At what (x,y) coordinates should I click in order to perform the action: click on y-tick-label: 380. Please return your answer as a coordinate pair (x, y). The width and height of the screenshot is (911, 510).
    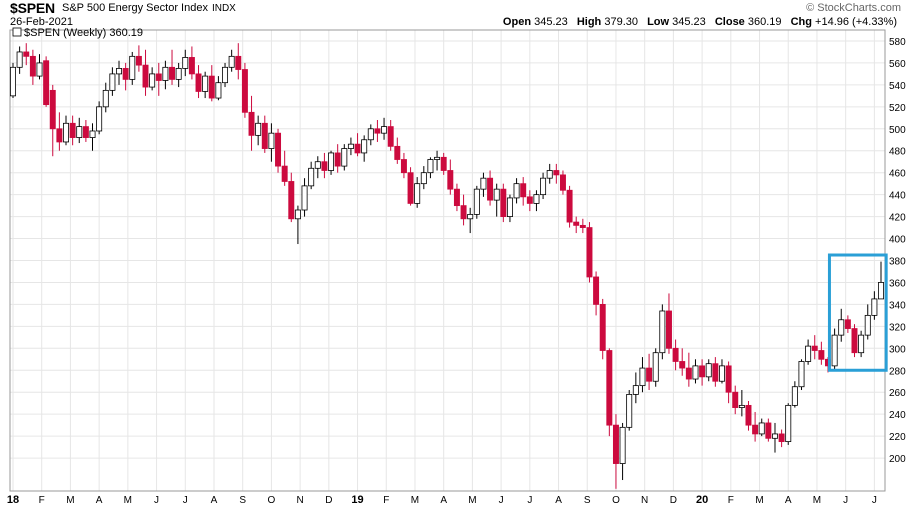
    Looking at the image, I should click on (897, 262).